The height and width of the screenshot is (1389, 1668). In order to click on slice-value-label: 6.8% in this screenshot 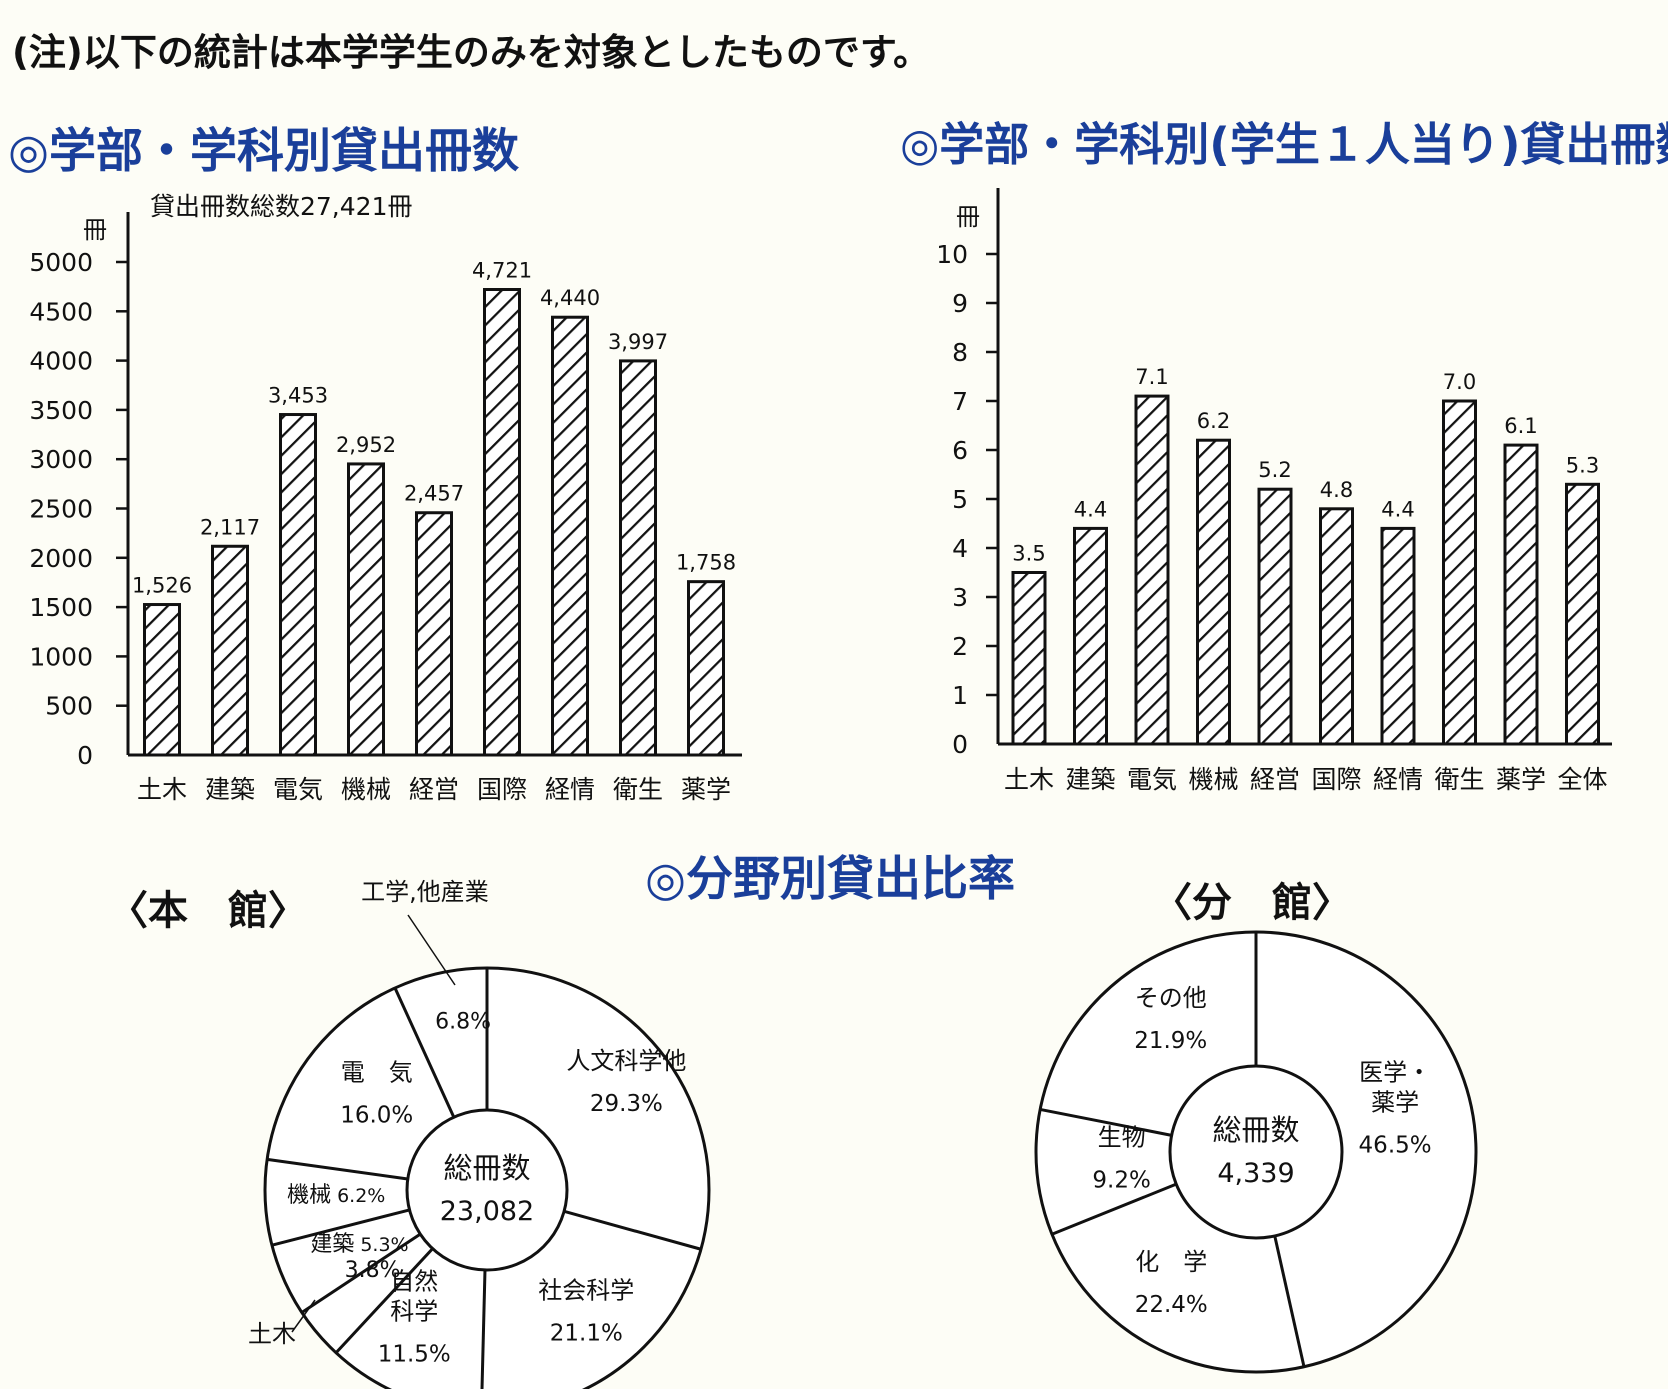, I will do `click(463, 1022)`.